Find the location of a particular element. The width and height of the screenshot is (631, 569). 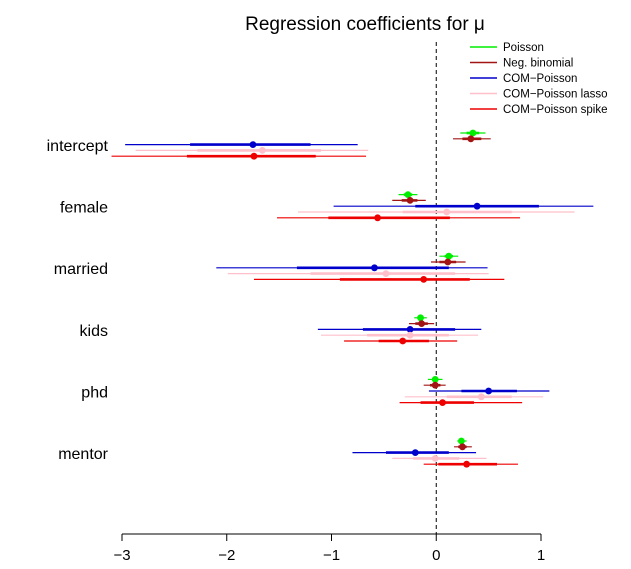

x-tick-label: −1 is located at coordinates (331, 555).